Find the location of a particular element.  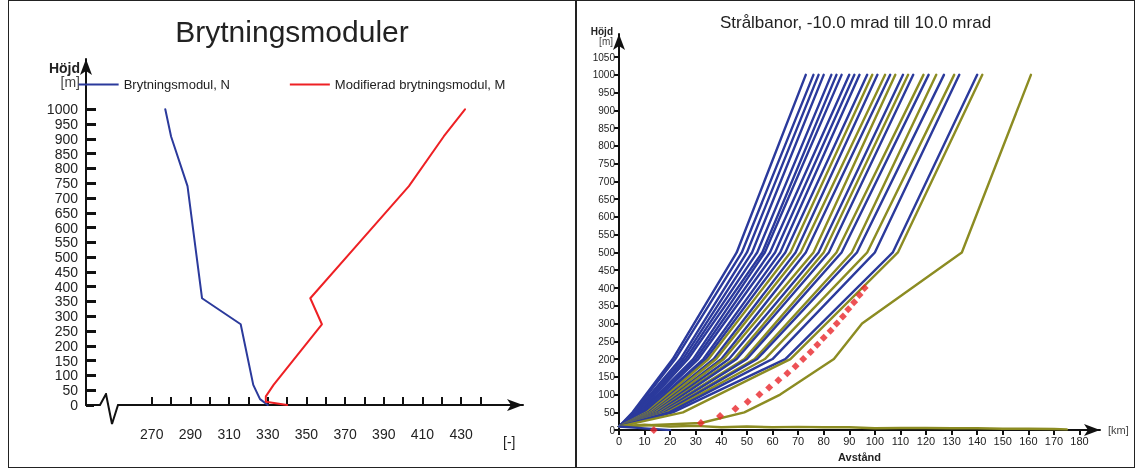

x-tick-label: 350 is located at coordinates (306, 434).